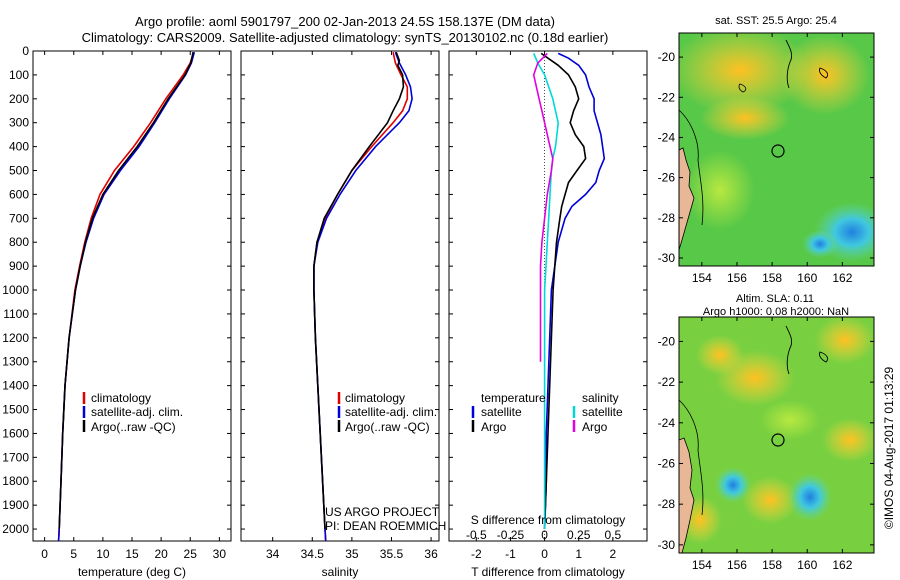  Describe the element at coordinates (15, 410) in the screenshot. I see `y-tick-label: 1500` at that location.